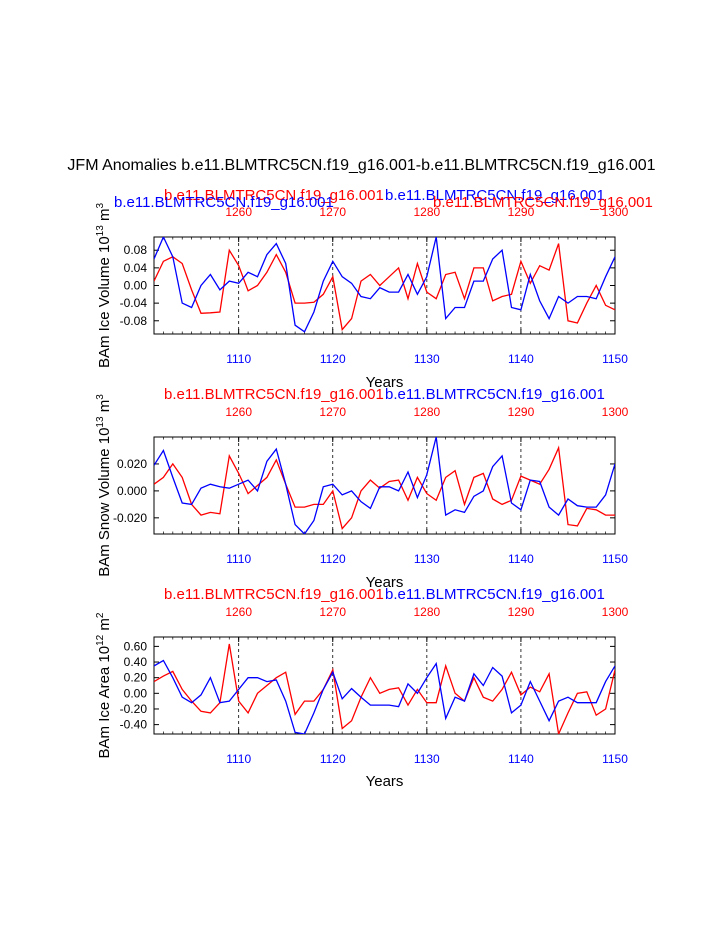  What do you see at coordinates (136, 646) in the screenshot?
I see `y-tick-label: 0.60` at bounding box center [136, 646].